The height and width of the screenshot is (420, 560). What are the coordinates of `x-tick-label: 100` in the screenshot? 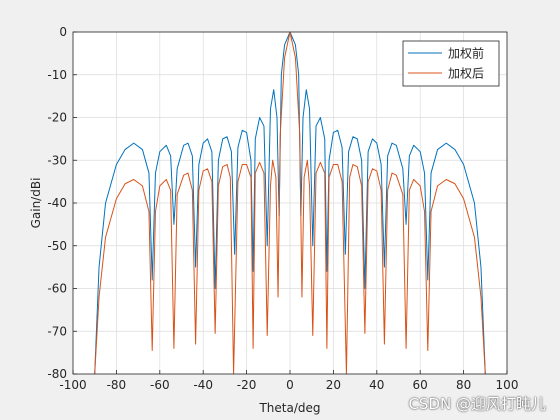 It's located at (507, 385).